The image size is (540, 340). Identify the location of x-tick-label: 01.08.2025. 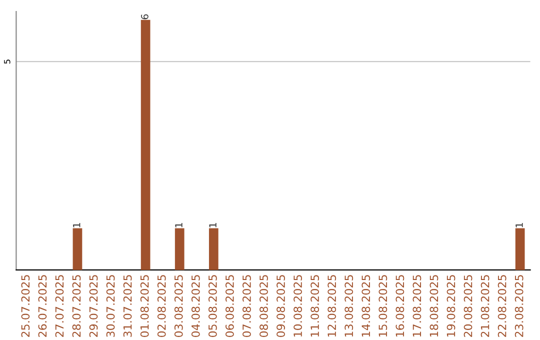
(144, 306).